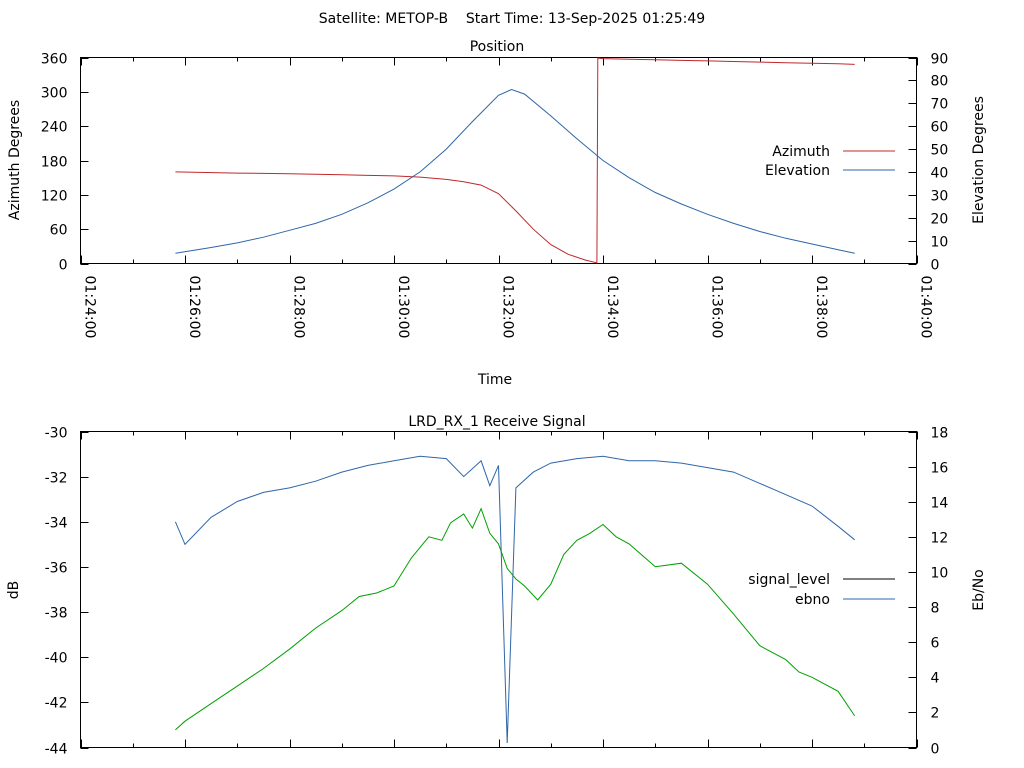  I want to click on x-tick-label: 01:38:00, so click(821, 307).